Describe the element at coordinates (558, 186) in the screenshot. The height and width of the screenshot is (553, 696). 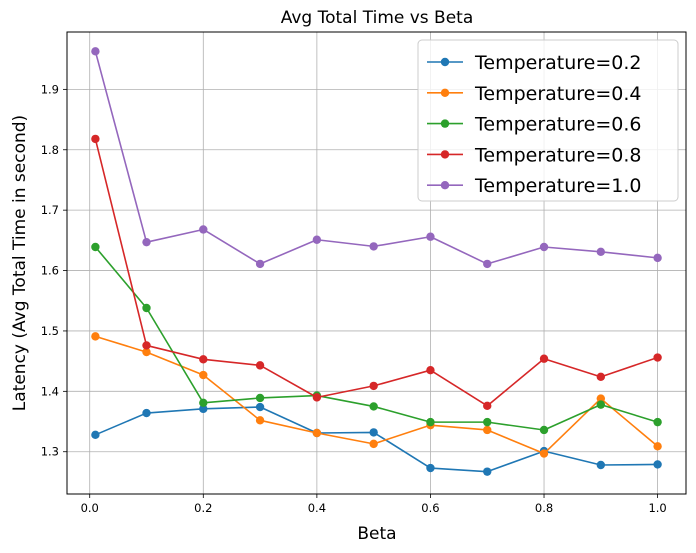
I see `legend-label: Temperature=1.0` at that location.